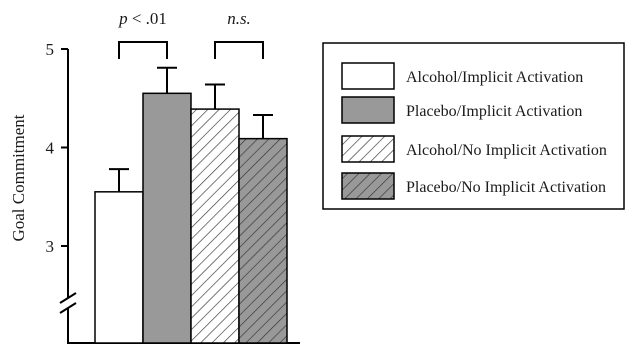 The width and height of the screenshot is (629, 345). What do you see at coordinates (18, 177) in the screenshot?
I see `y-axis-label: Goal Commitment` at bounding box center [18, 177].